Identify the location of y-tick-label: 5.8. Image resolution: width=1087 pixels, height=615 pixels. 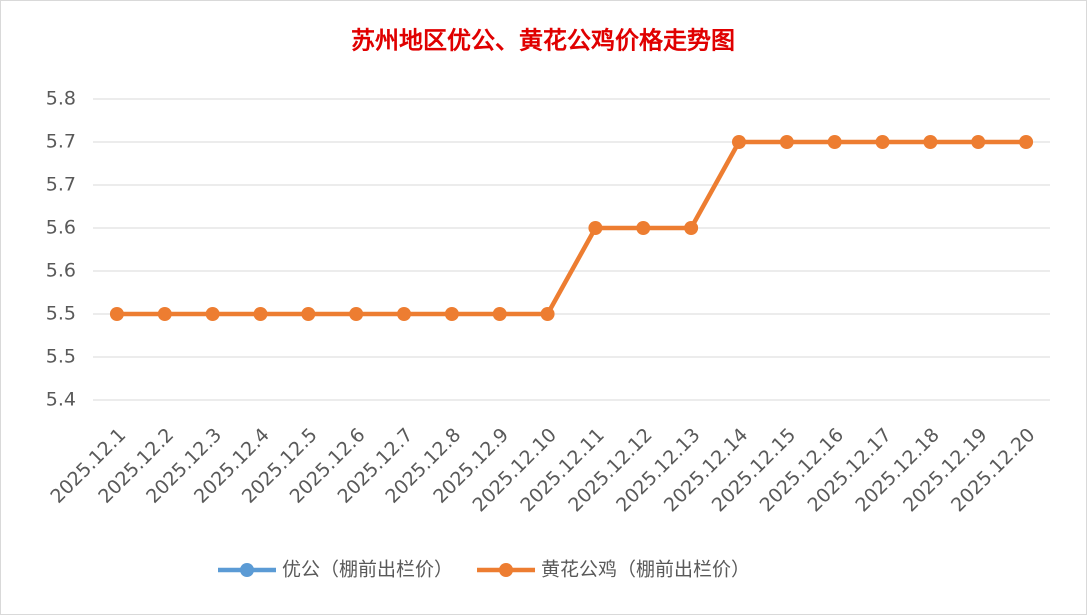
(61, 99).